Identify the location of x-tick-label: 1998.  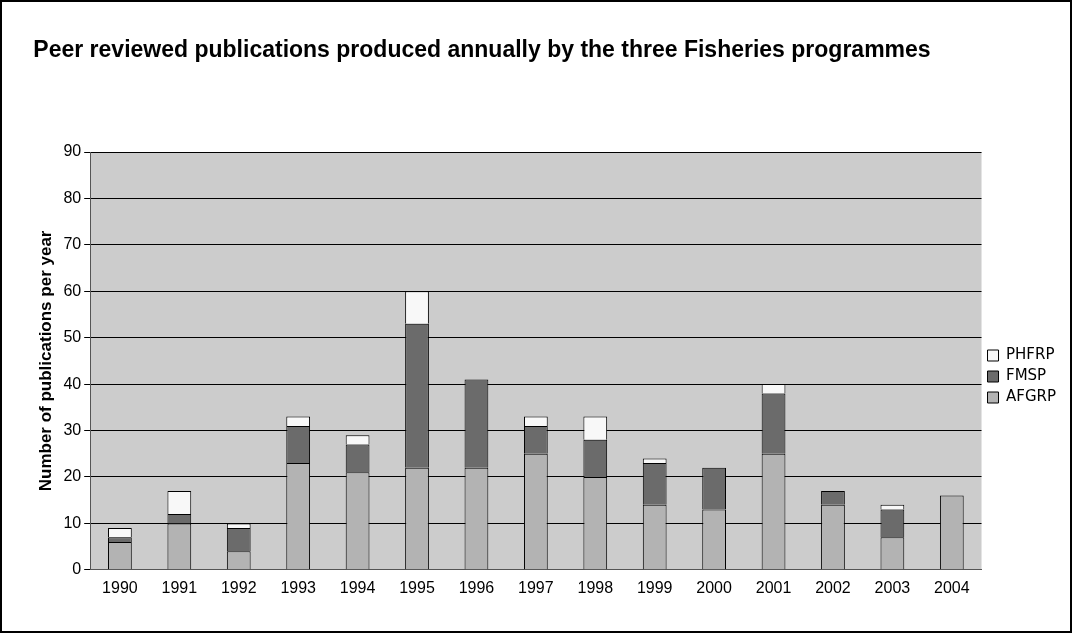
(595, 587).